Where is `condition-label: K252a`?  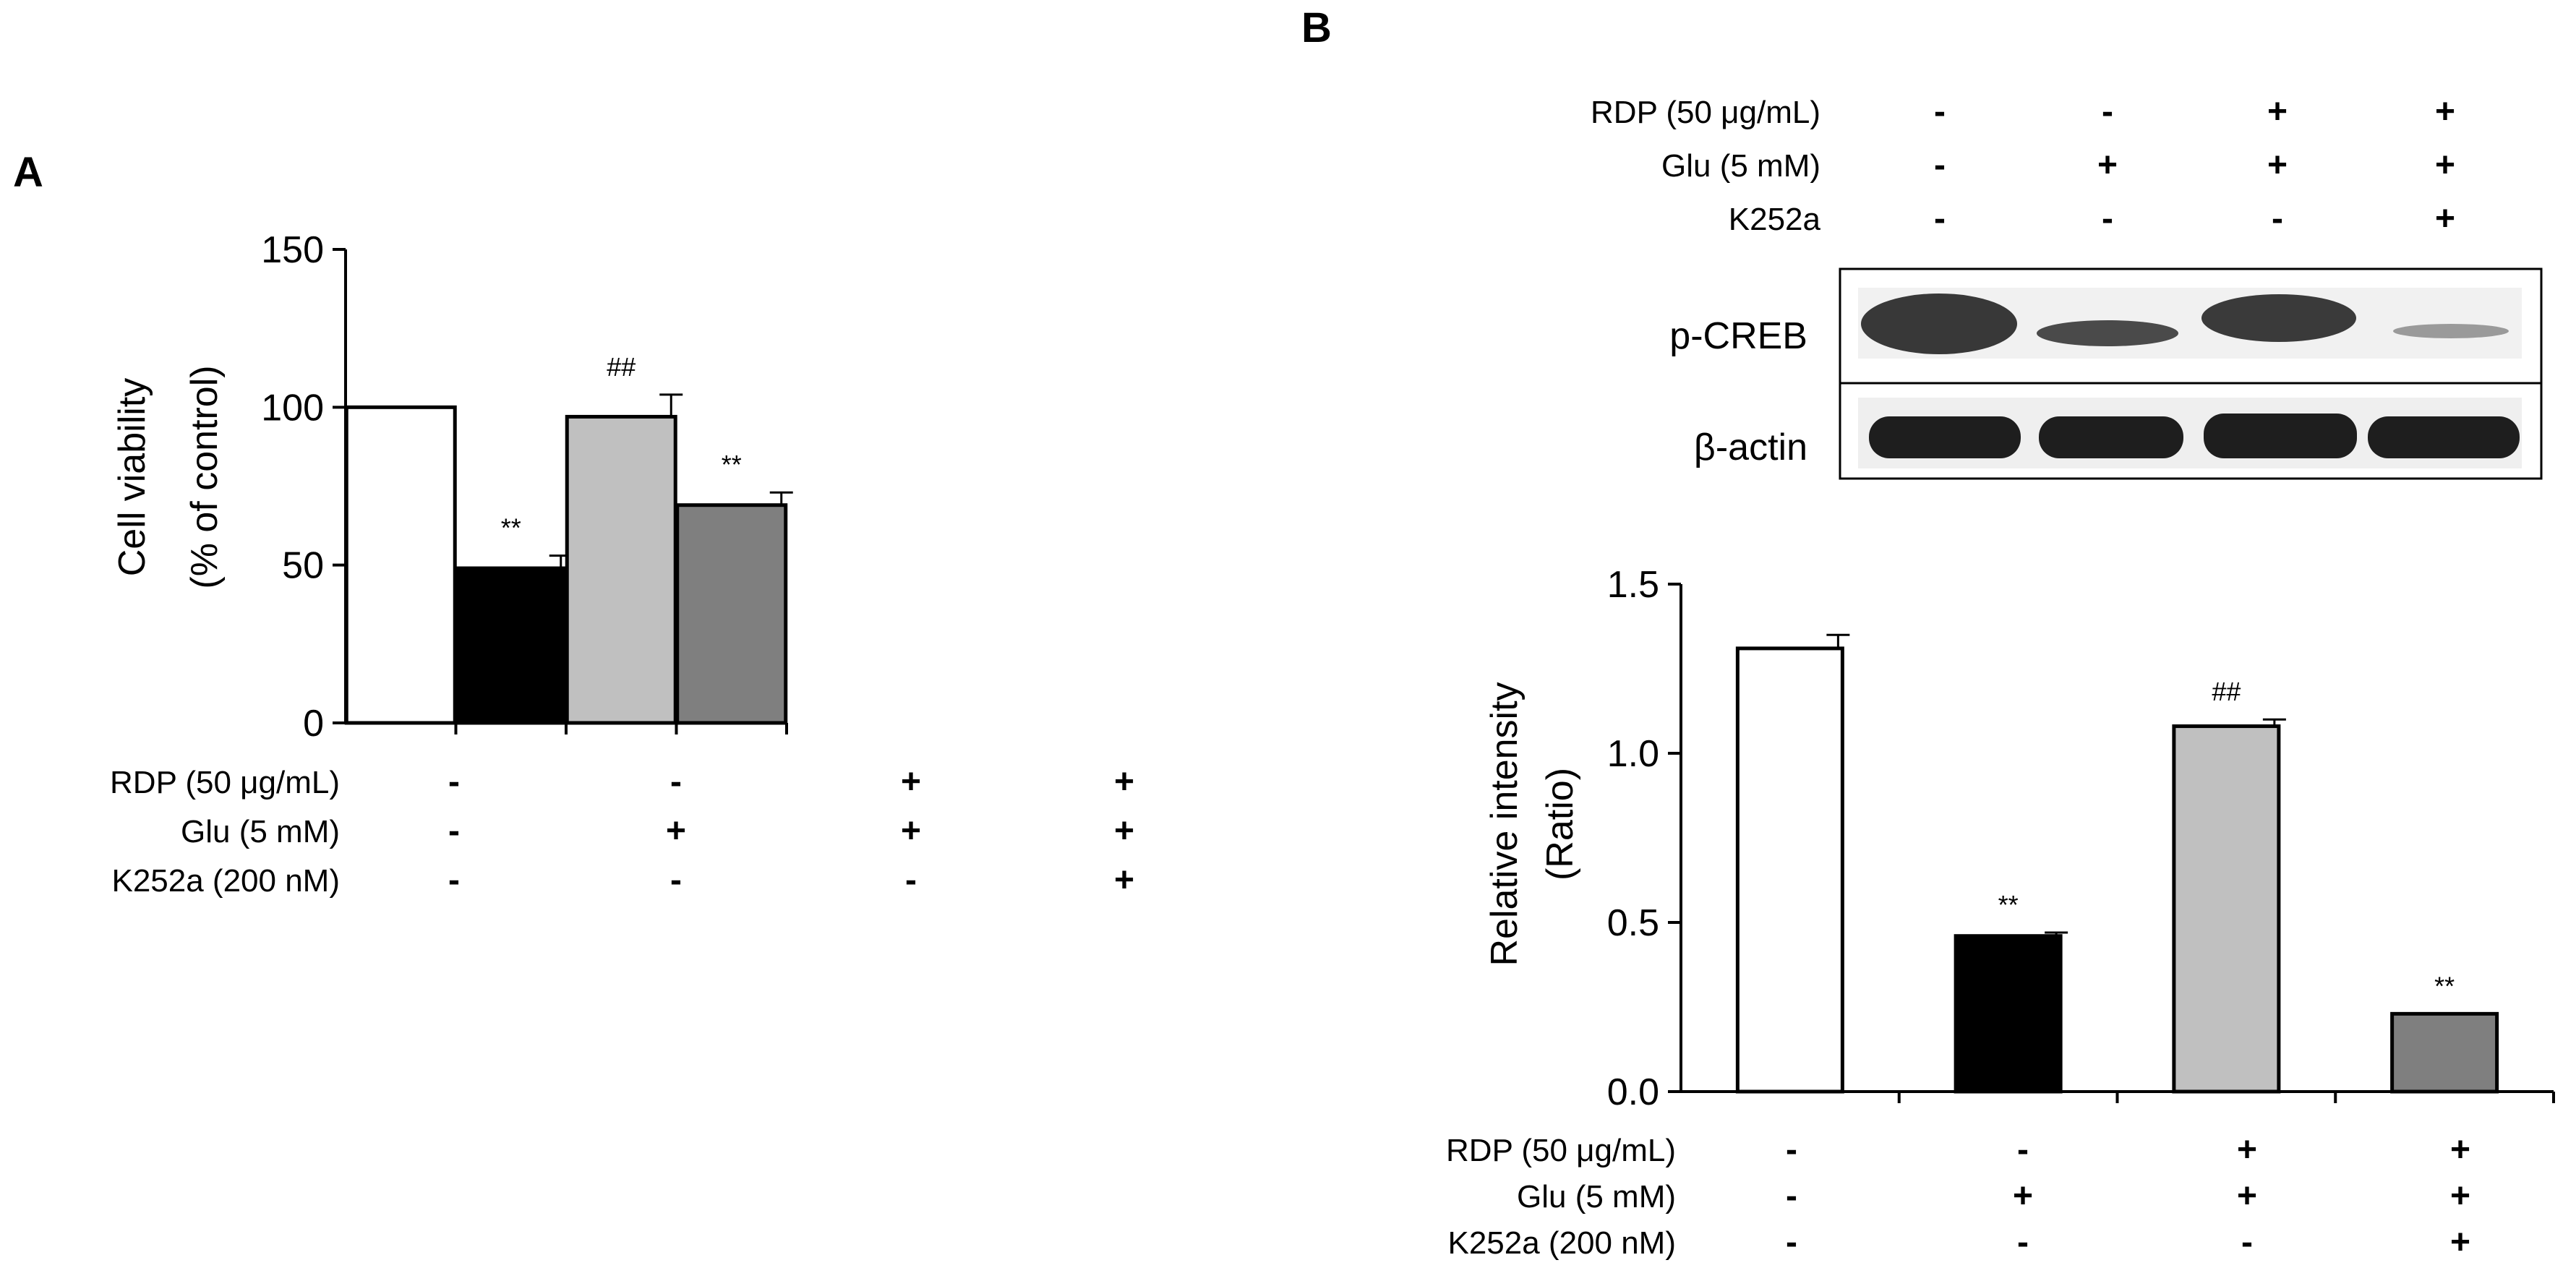
condition-label: K252a is located at coordinates (1775, 219).